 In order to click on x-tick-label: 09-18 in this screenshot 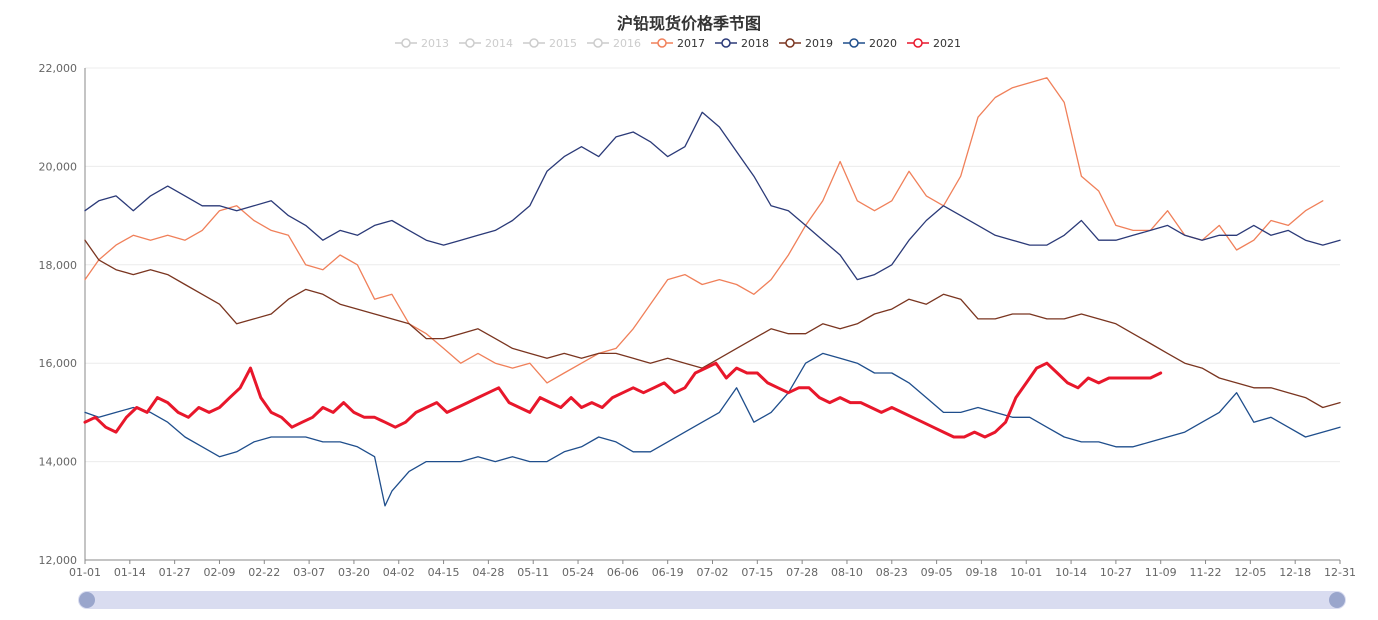, I will do `click(981, 572)`.